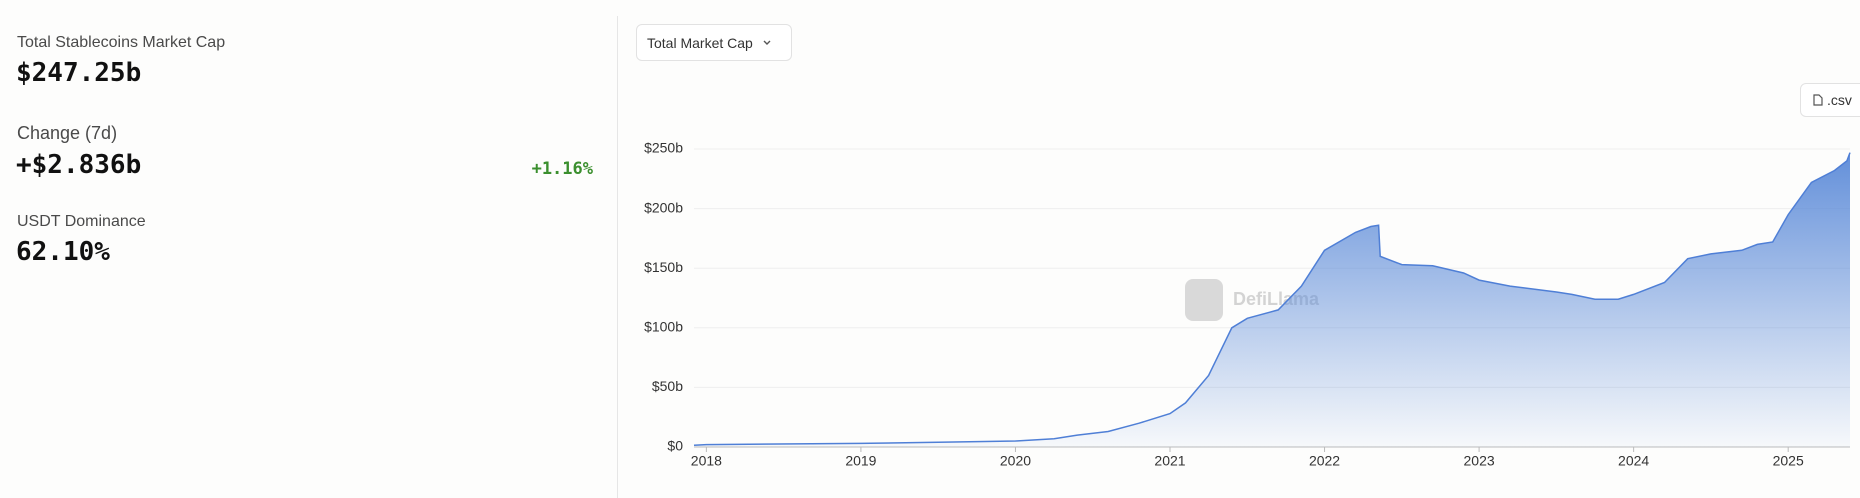 The height and width of the screenshot is (498, 1860). I want to click on y-tick-label: $100b, so click(663, 327).